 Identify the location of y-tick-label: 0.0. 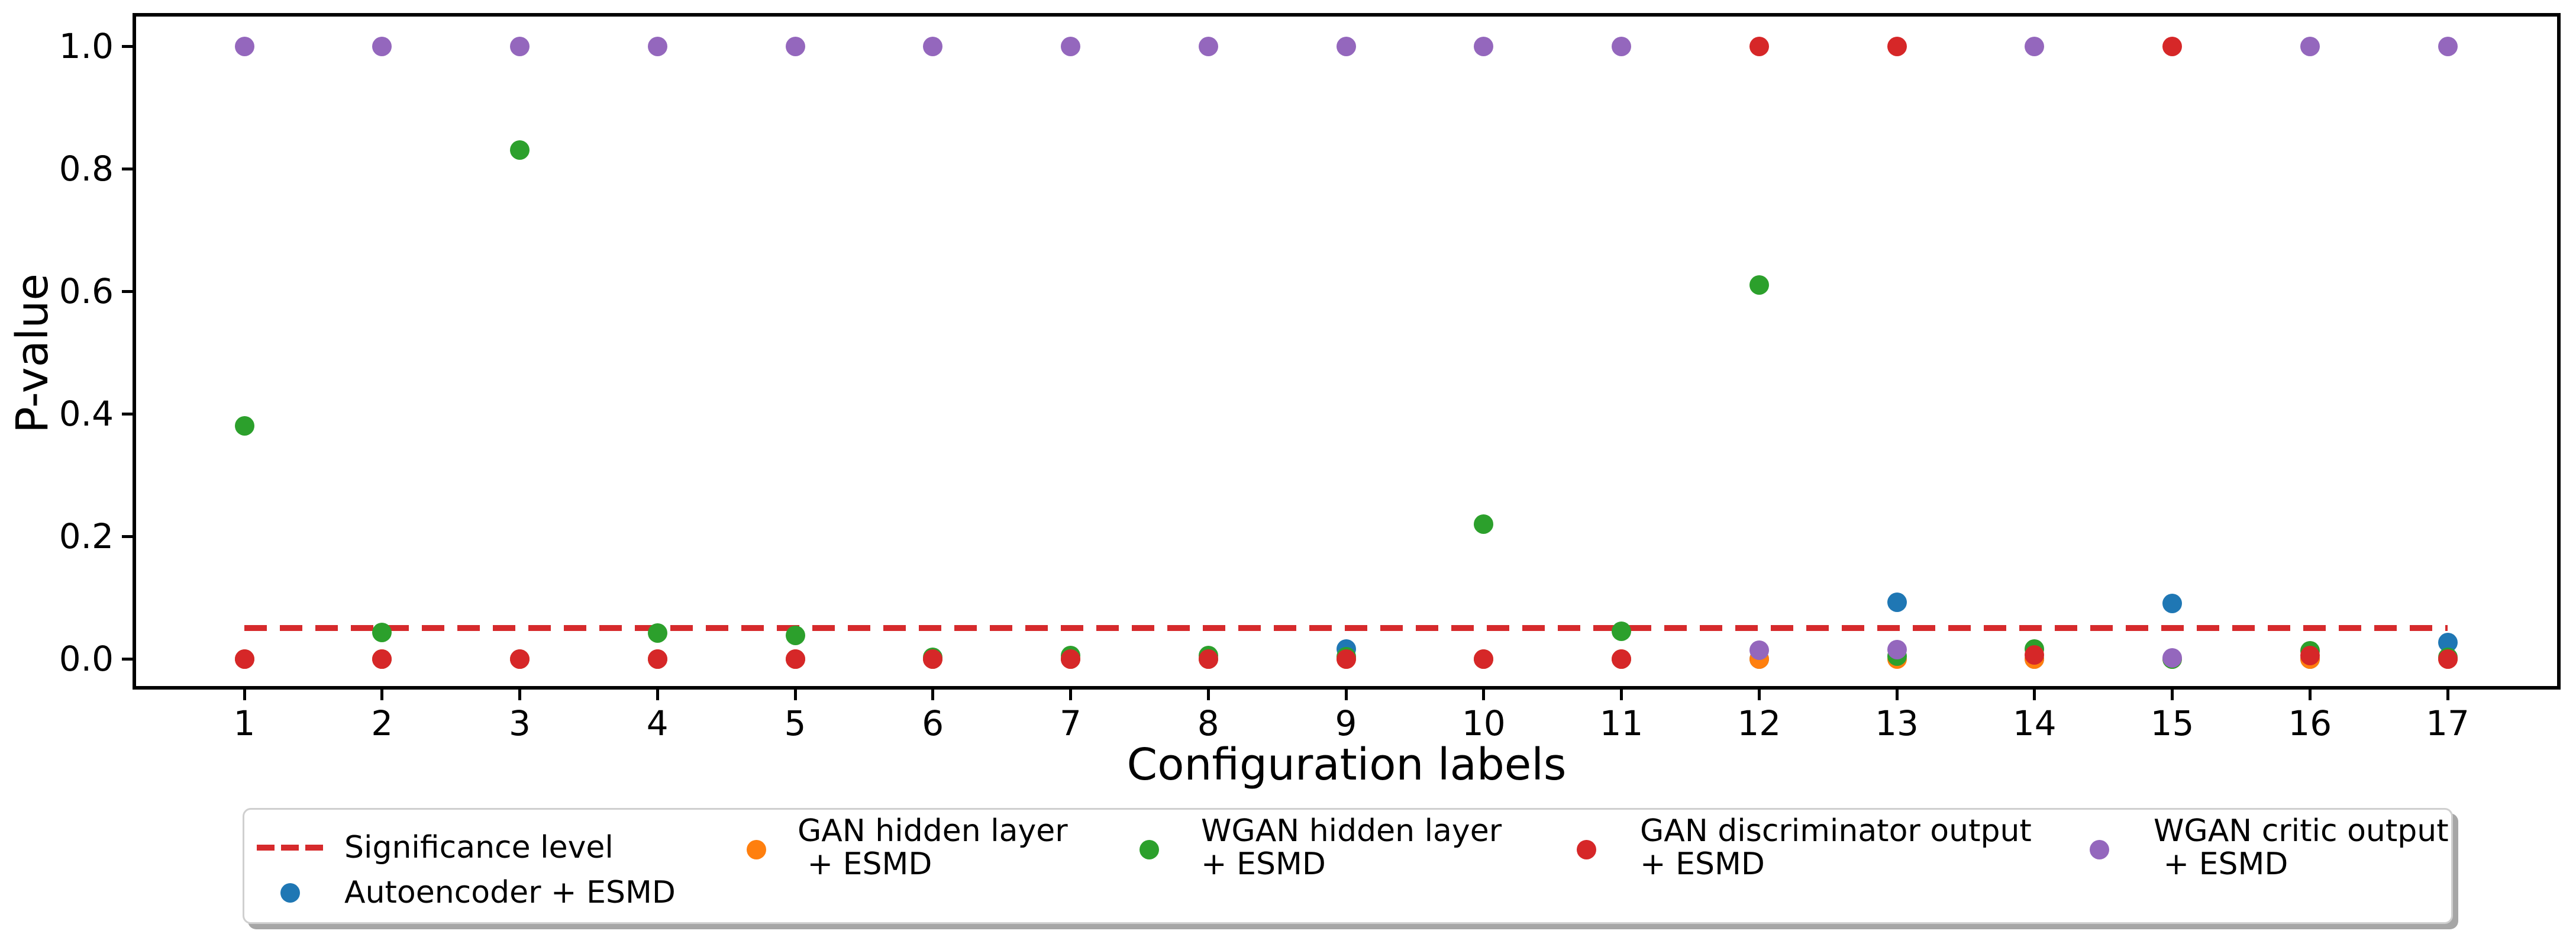
(86, 659).